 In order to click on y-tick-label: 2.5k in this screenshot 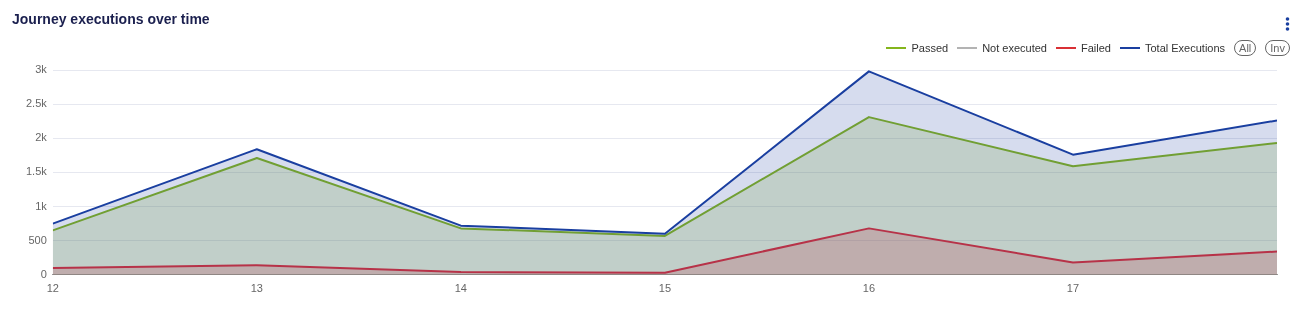, I will do `click(36, 103)`.